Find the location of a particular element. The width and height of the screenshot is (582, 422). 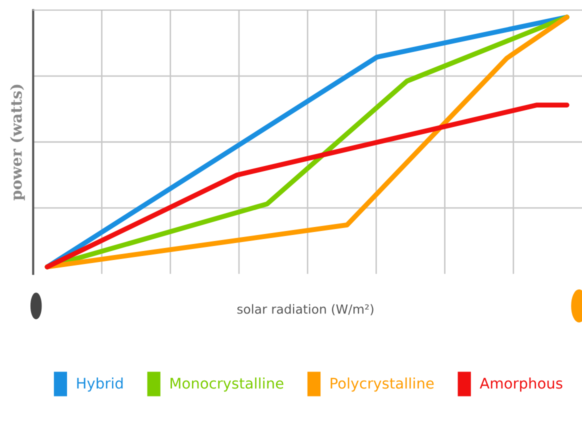

legend-label: Monocrystalline is located at coordinates (227, 384).